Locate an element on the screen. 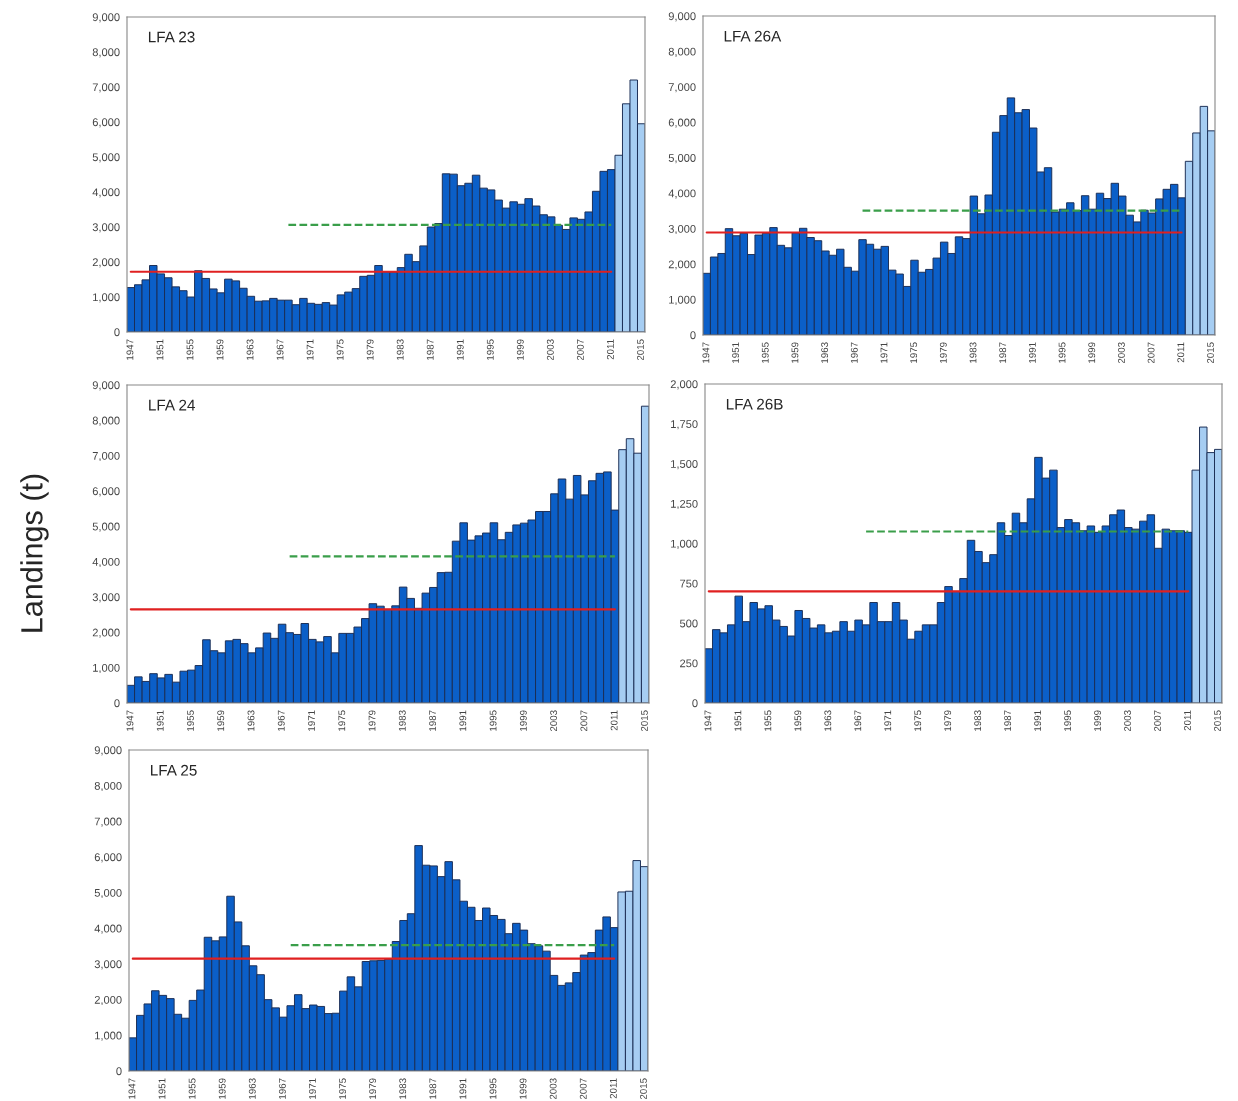 This screenshot has height=1101, width=1238. text: LFA 24 is located at coordinates (172, 405).